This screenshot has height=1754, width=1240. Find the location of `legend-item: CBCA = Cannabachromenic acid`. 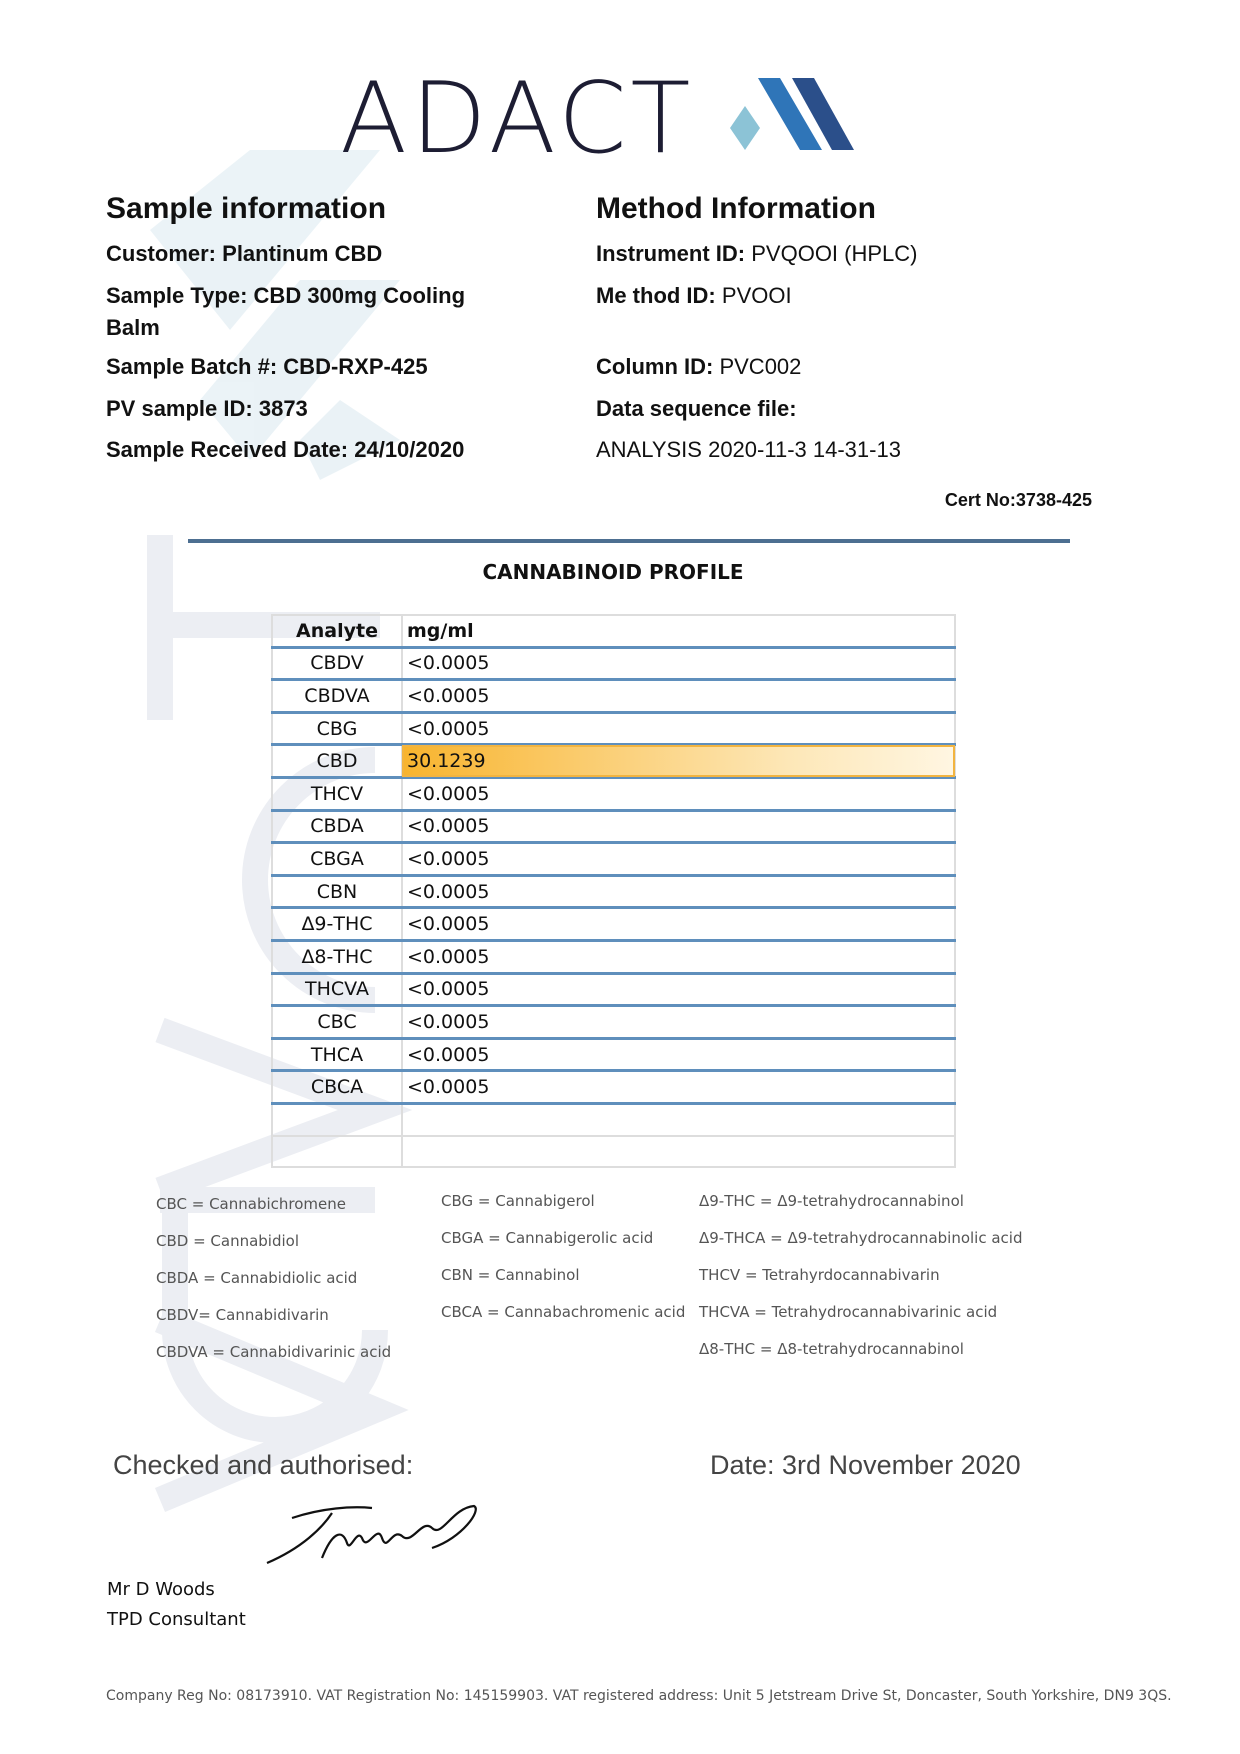

legend-item: CBCA = Cannabachromenic acid is located at coordinates (563, 1312).